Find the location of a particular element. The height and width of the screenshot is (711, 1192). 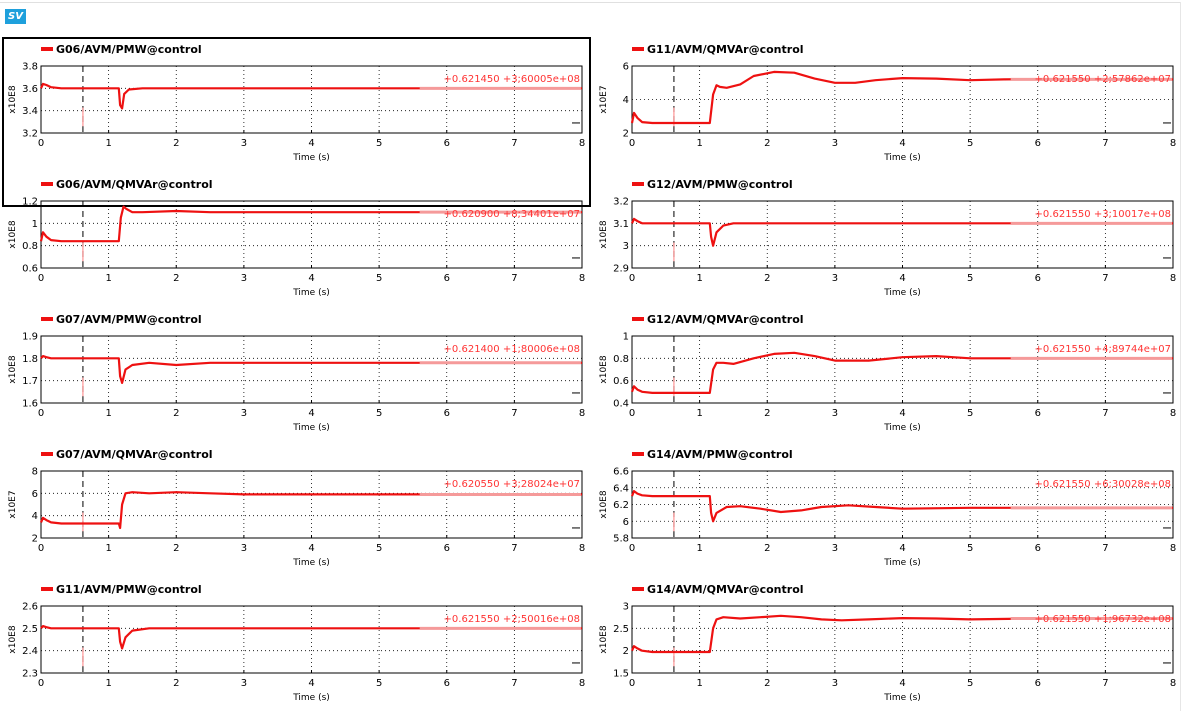

panel-6-x-tick-label: 5 is located at coordinates (970, 413).